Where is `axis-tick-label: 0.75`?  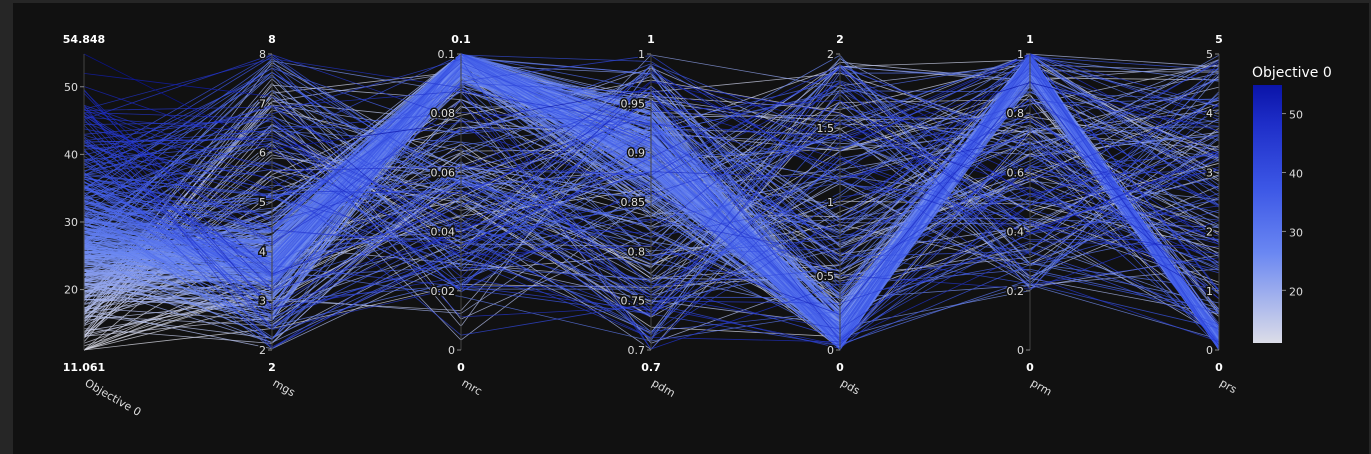 axis-tick-label: 0.75 is located at coordinates (633, 301).